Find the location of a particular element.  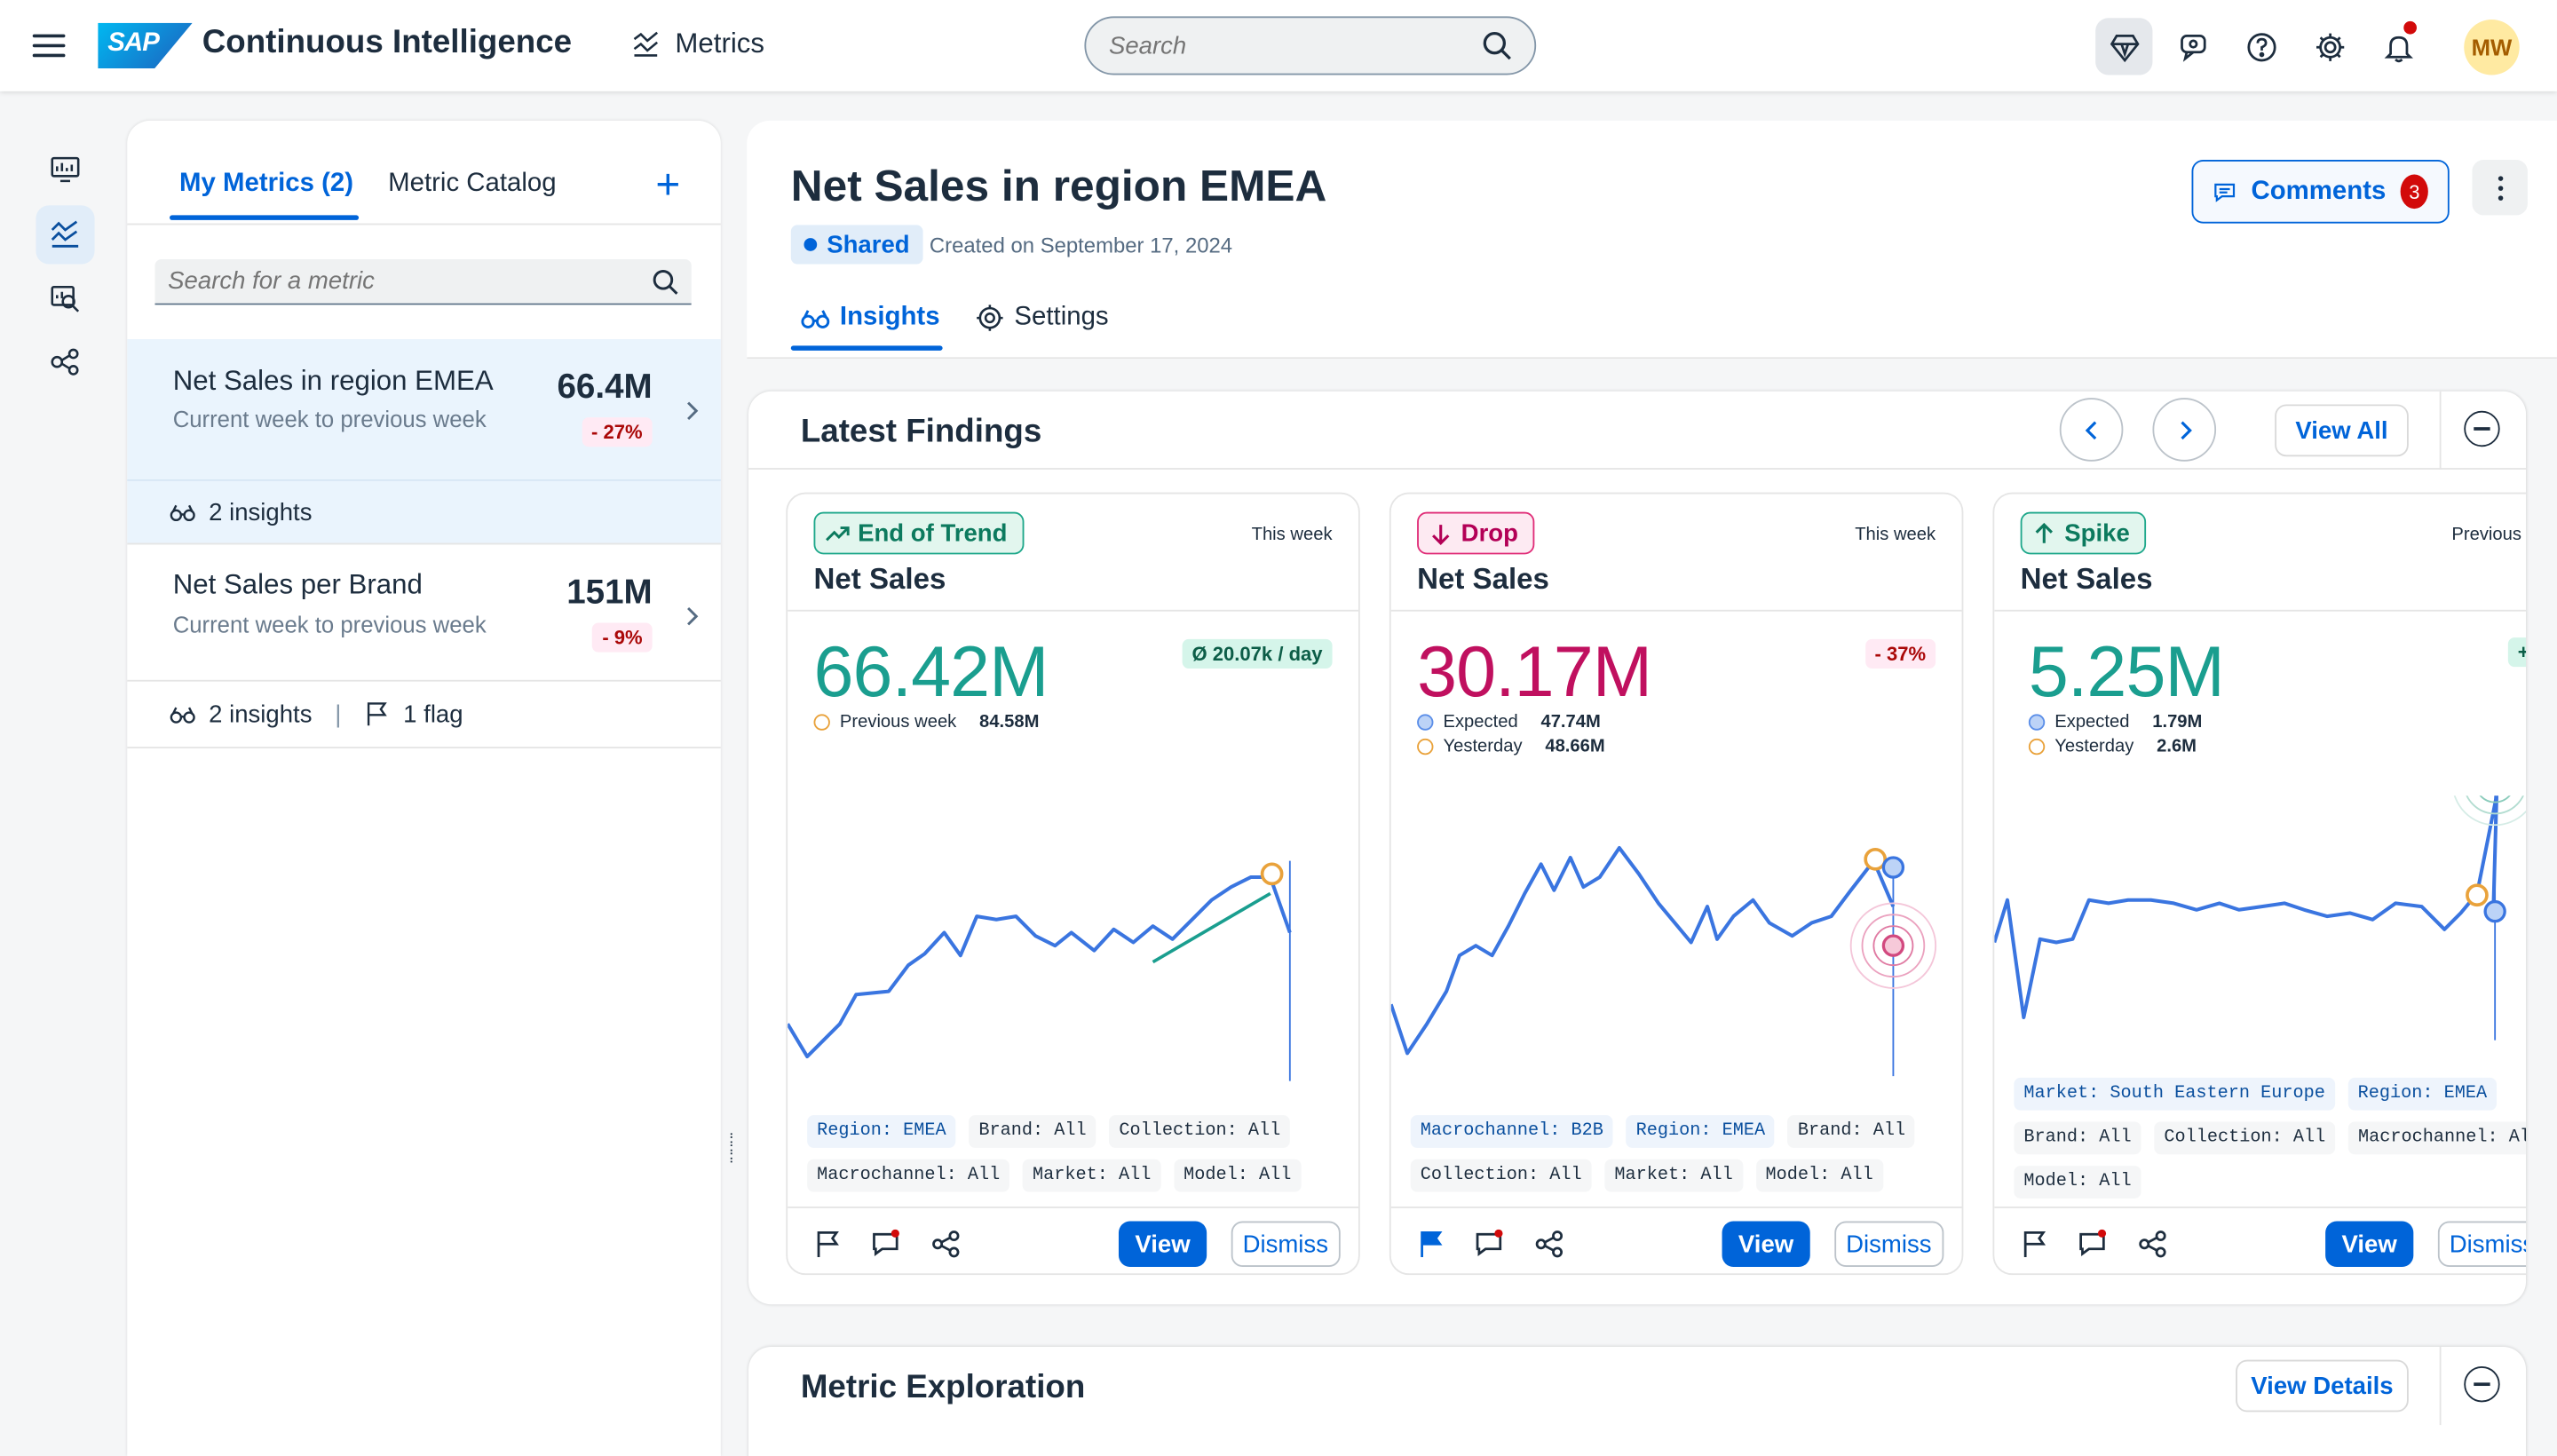

filter-chip: Market: South Eastern Europe is located at coordinates (2174, 1094).